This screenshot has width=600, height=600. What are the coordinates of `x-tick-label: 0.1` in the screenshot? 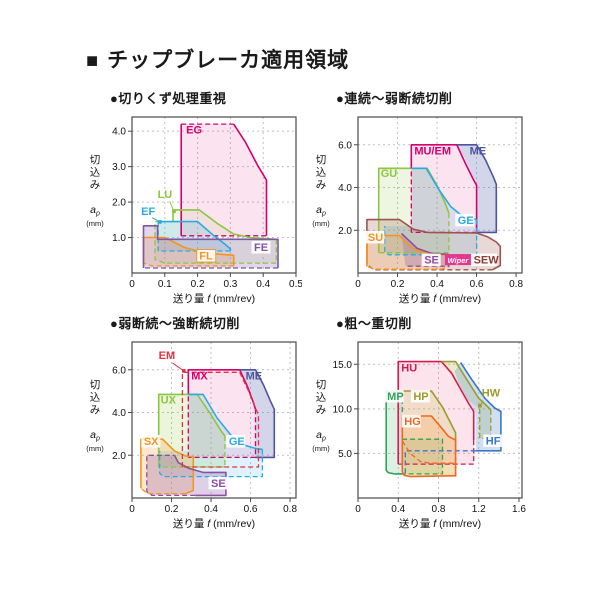 It's located at (165, 284).